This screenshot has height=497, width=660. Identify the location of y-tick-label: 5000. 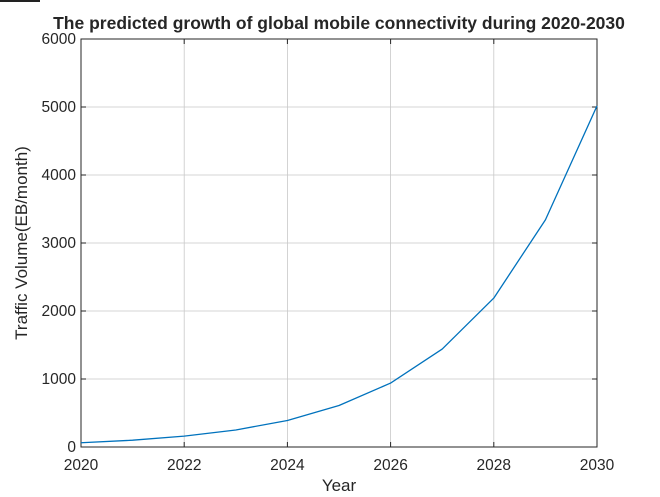
(59, 107).